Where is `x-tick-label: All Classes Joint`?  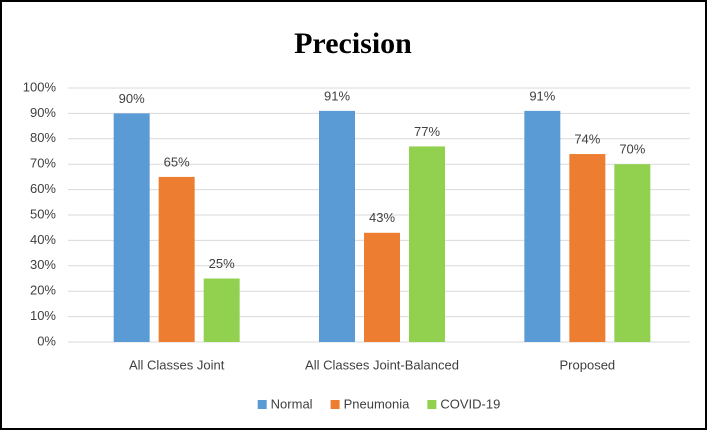 x-tick-label: All Classes Joint is located at coordinates (177, 364).